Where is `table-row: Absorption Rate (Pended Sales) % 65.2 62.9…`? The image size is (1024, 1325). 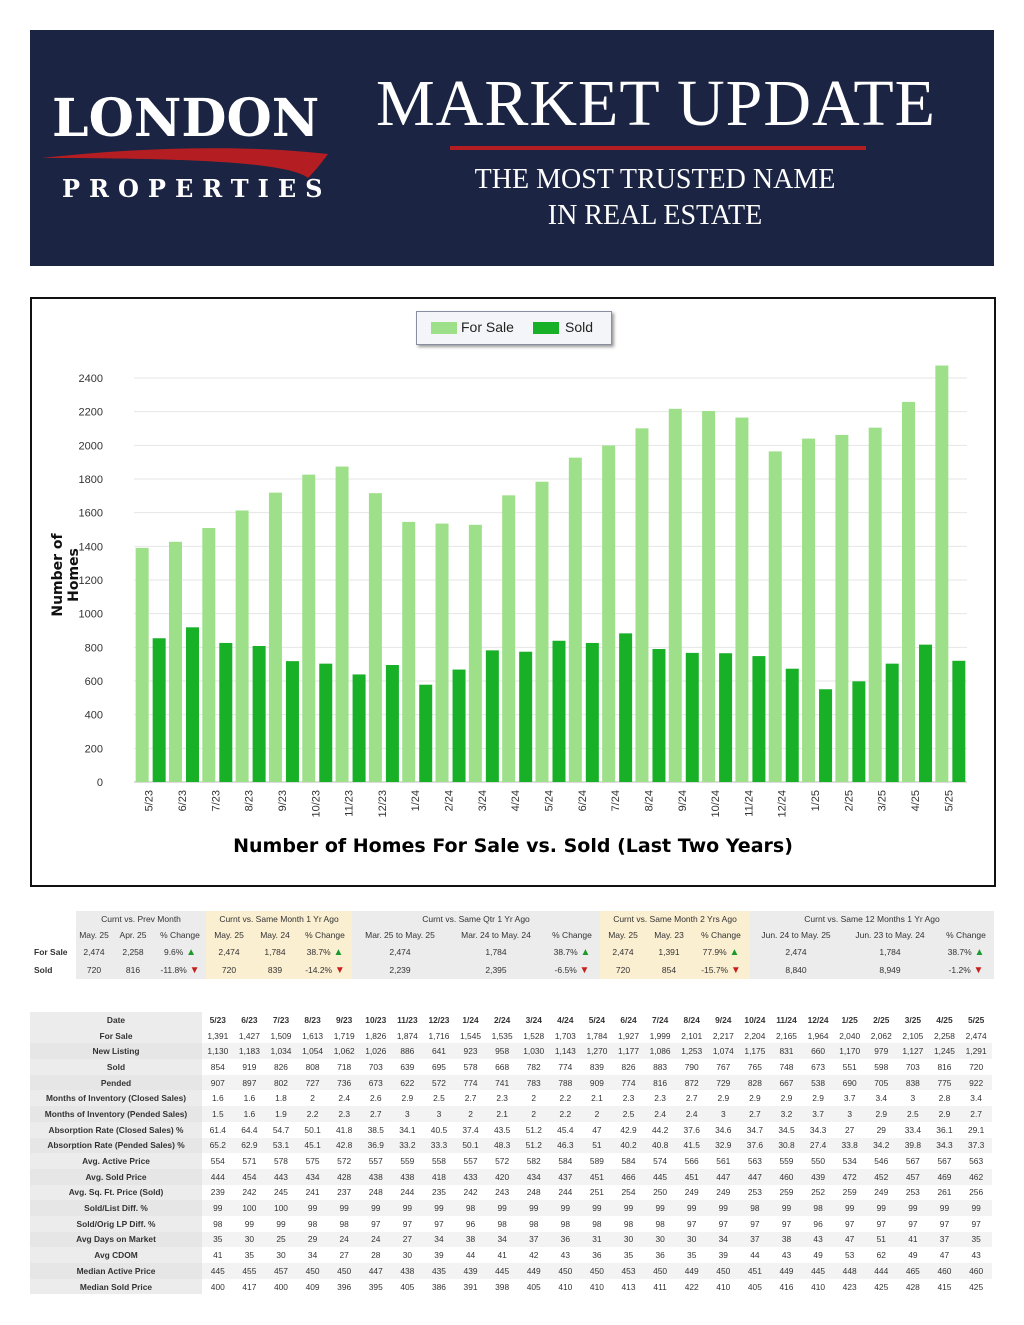 table-row: Absorption Rate (Pended Sales) % 65.2 62.9… is located at coordinates (511, 1145).